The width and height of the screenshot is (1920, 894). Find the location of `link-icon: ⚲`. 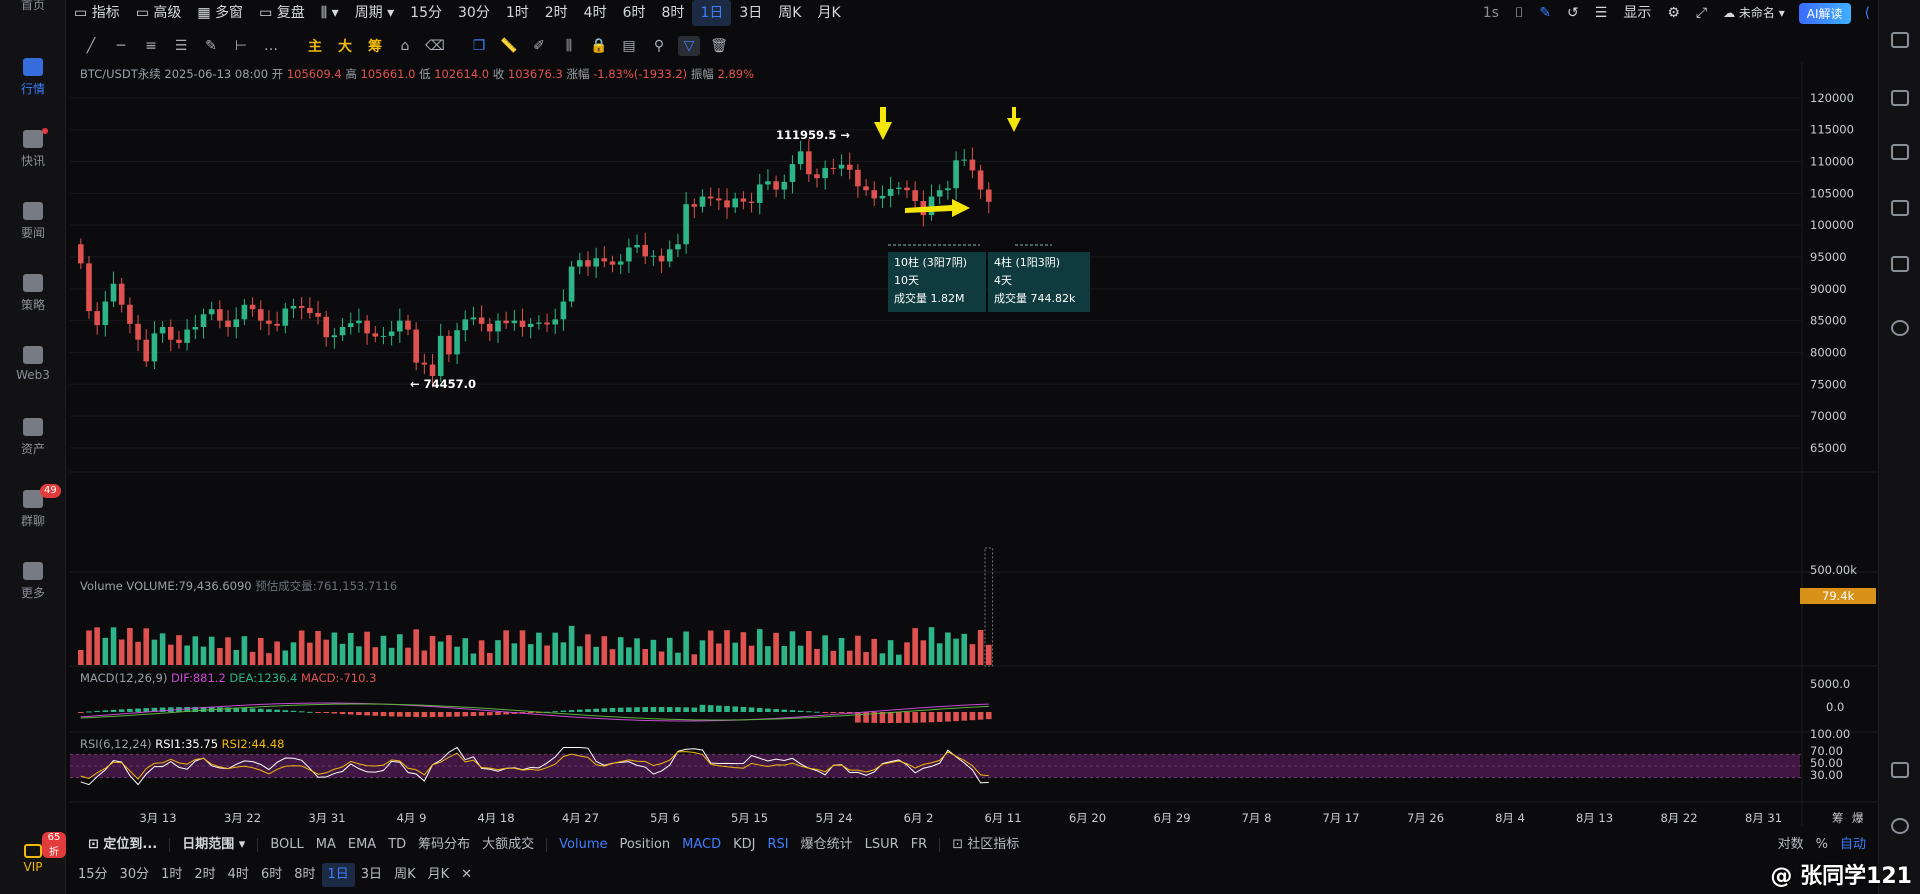

link-icon: ⚲ is located at coordinates (659, 46).